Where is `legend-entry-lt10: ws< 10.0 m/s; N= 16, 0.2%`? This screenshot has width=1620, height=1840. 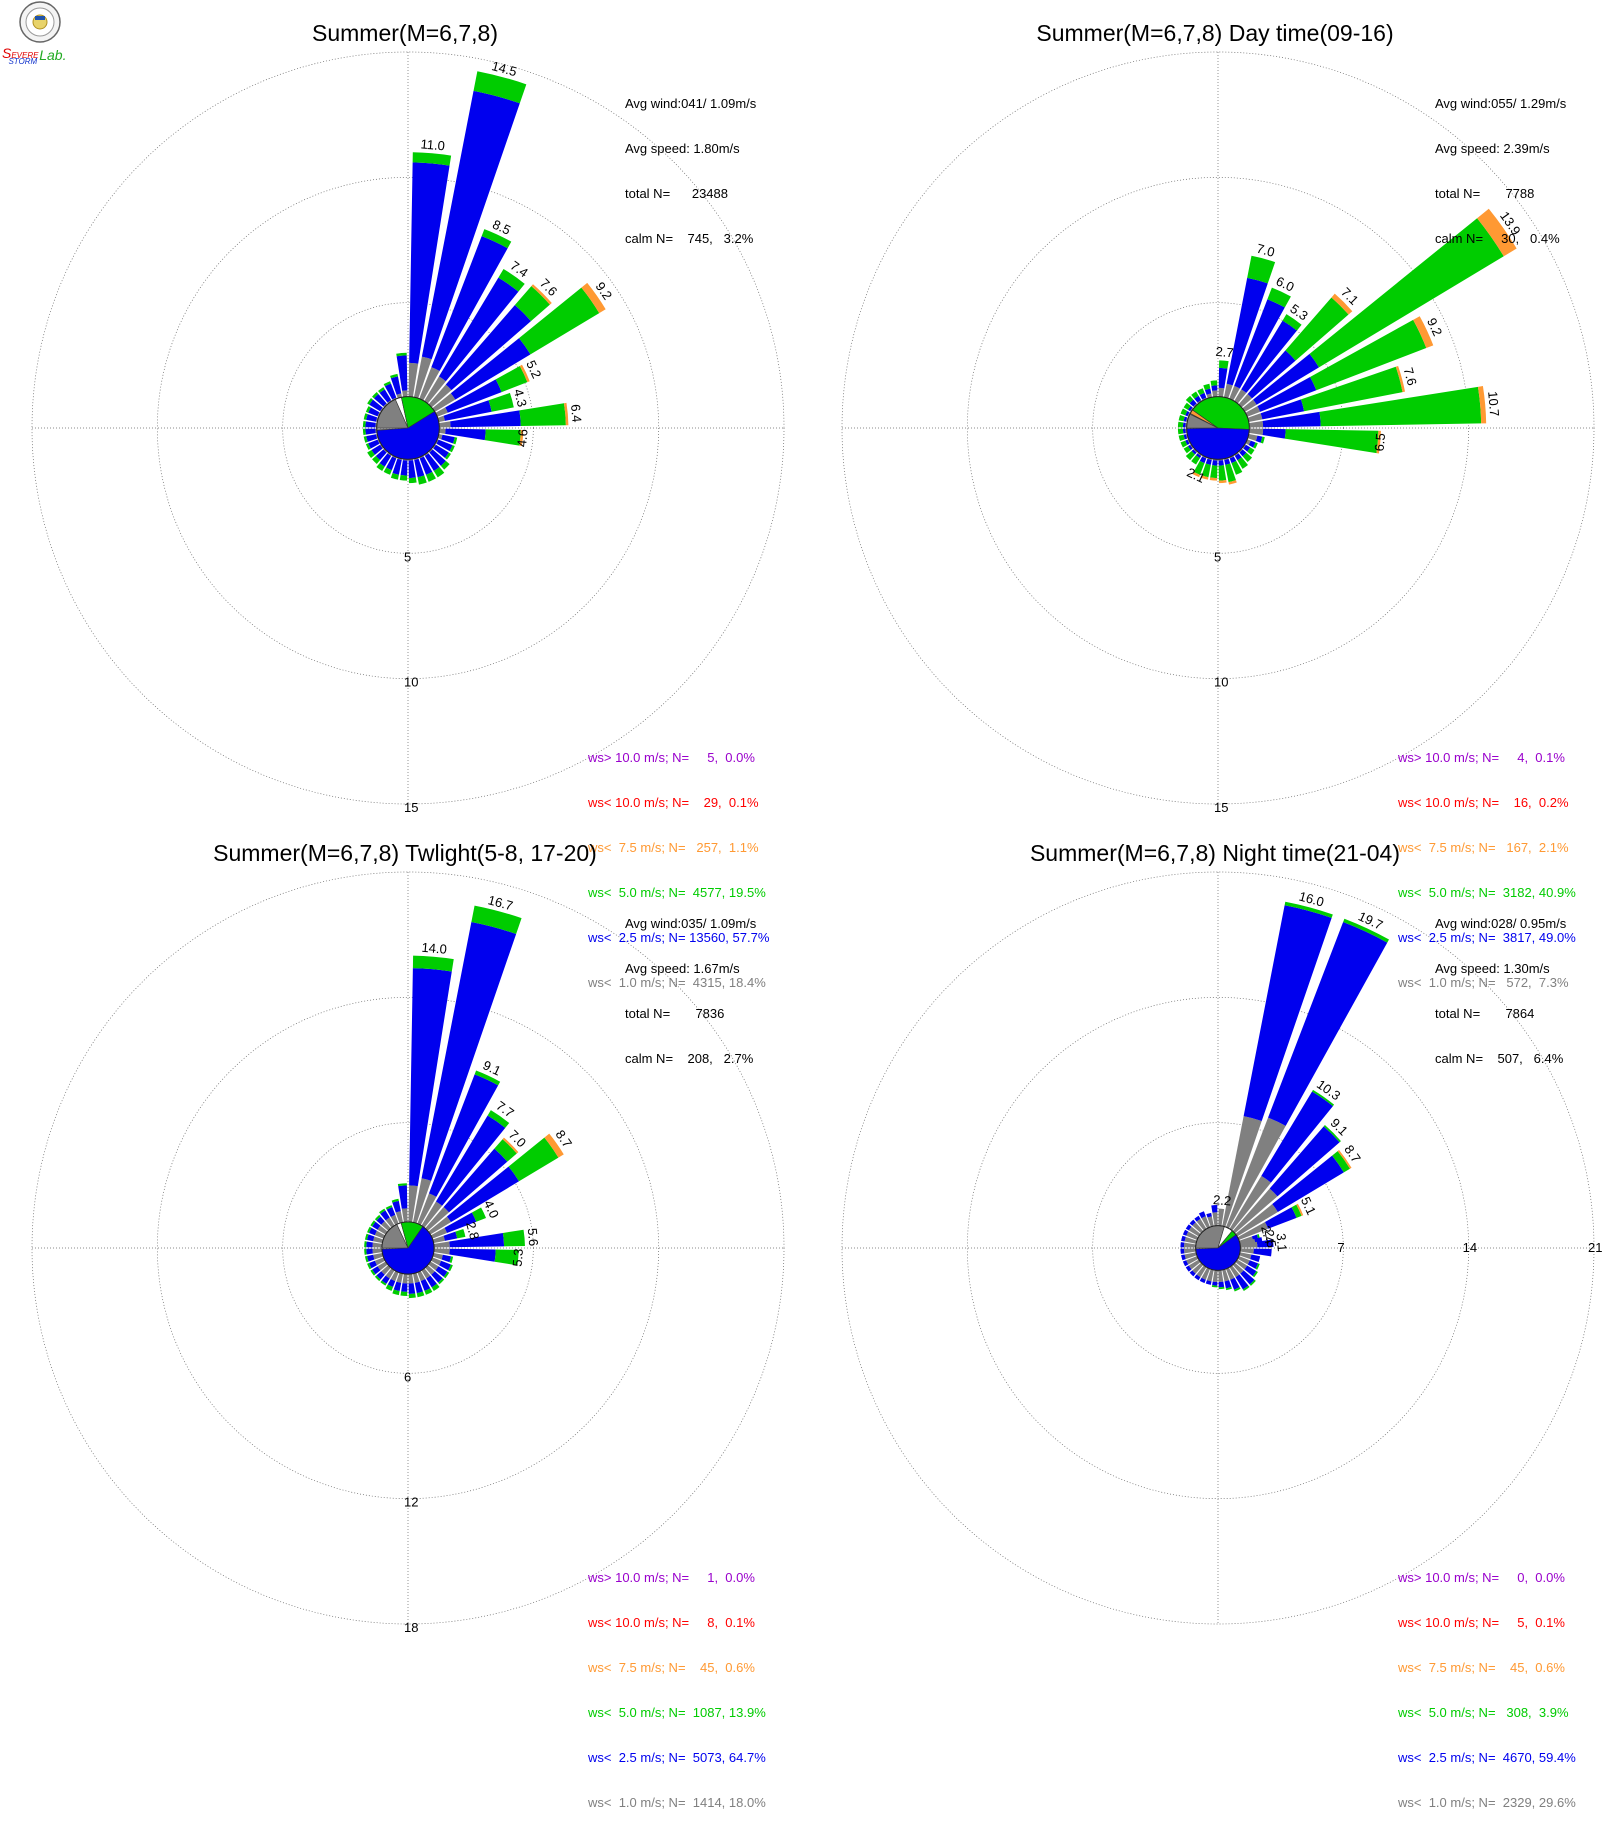 legend-entry-lt10: ws< 10.0 m/s; N= 16, 0.2% is located at coordinates (1483, 802).